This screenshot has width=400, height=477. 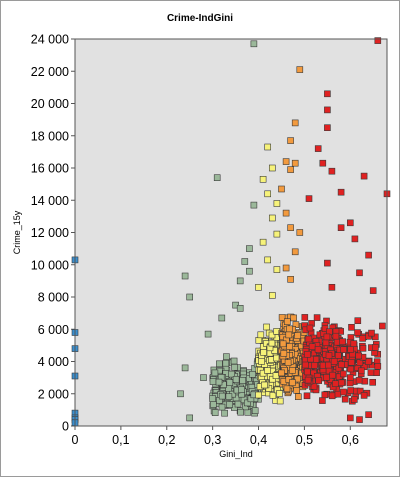 I want to click on y-tick-label: 2 000, so click(x=53, y=394).